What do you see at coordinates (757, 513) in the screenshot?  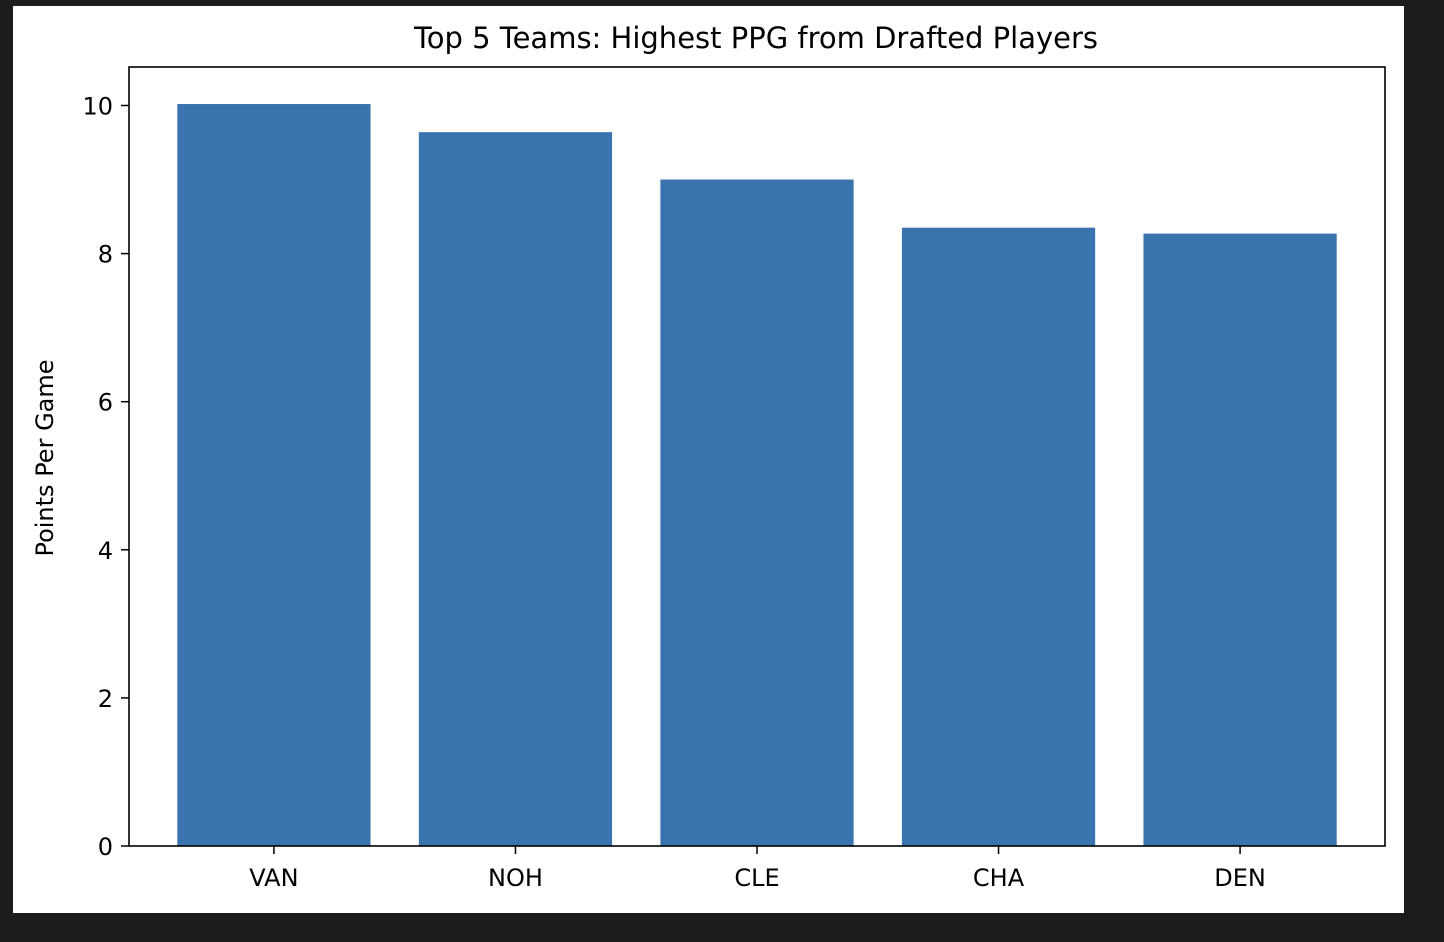 I see `bar-cle` at bounding box center [757, 513].